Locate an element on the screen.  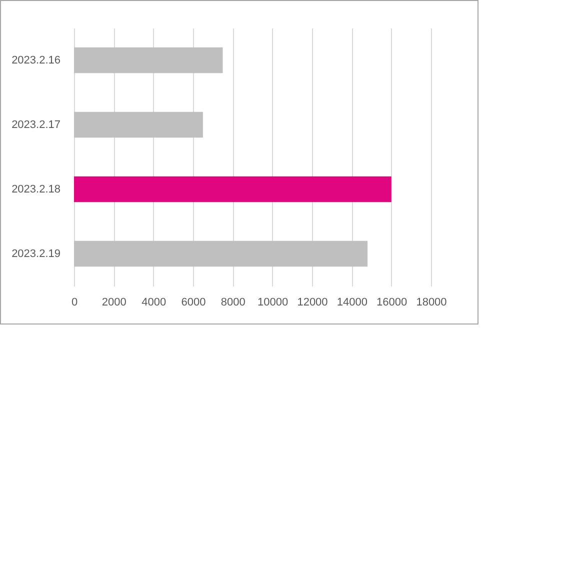
y-tick-label: 2023.2.16 is located at coordinates (36, 60).